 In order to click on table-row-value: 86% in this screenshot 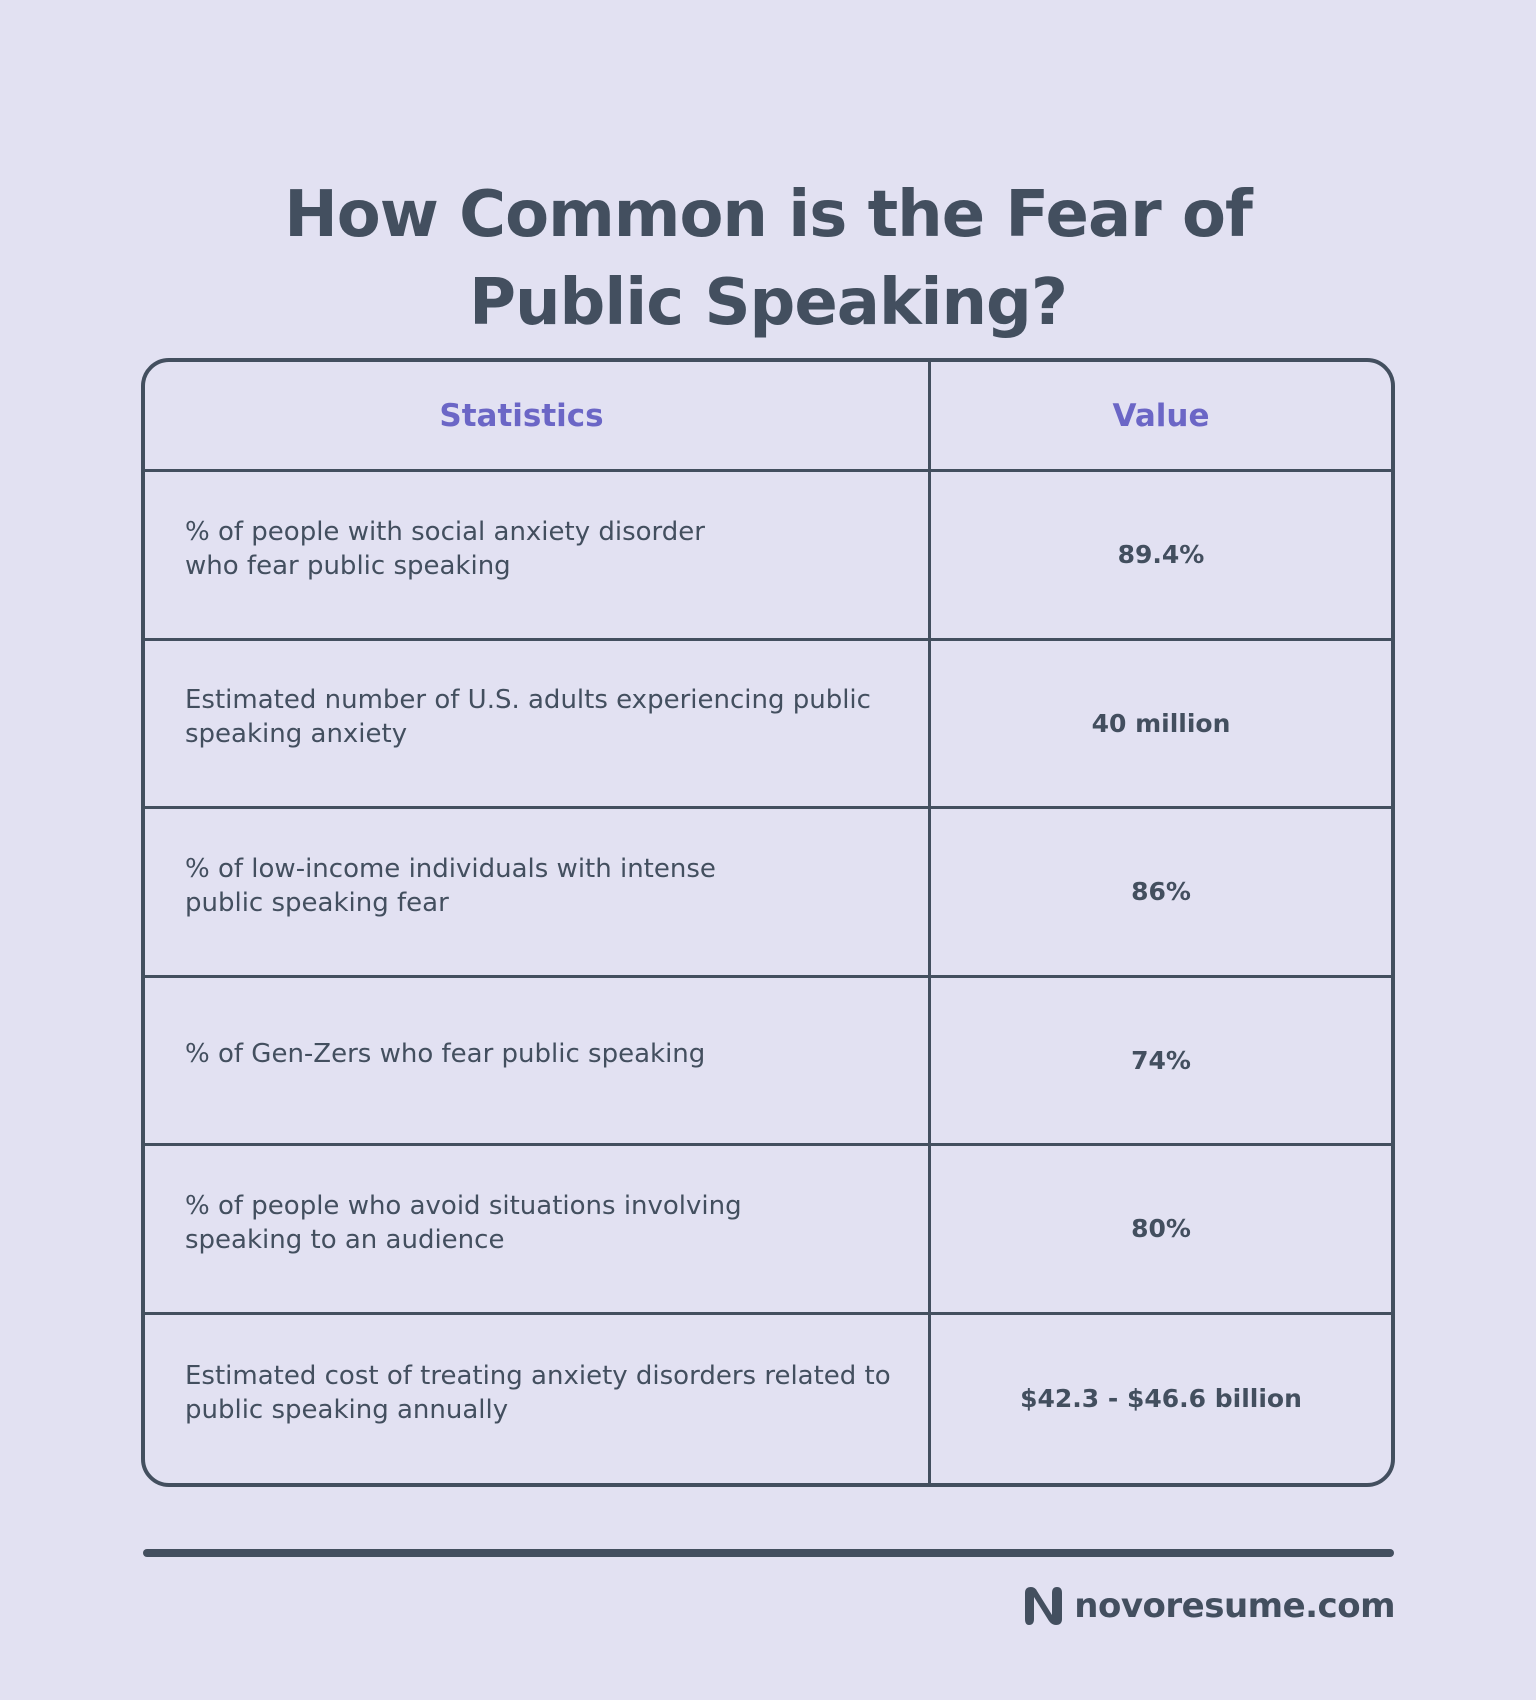, I will do `click(1161, 893)`.